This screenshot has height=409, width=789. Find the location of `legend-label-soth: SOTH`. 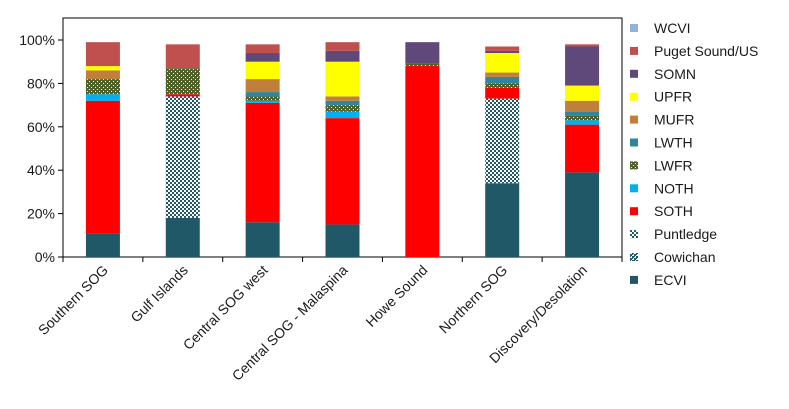

legend-label-soth: SOTH is located at coordinates (673, 211).